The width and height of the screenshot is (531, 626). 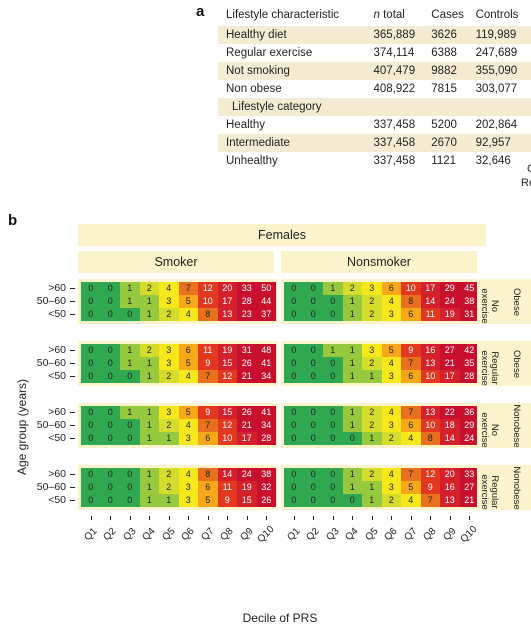 I want to click on decile-label: Q5, so click(x=372, y=534).